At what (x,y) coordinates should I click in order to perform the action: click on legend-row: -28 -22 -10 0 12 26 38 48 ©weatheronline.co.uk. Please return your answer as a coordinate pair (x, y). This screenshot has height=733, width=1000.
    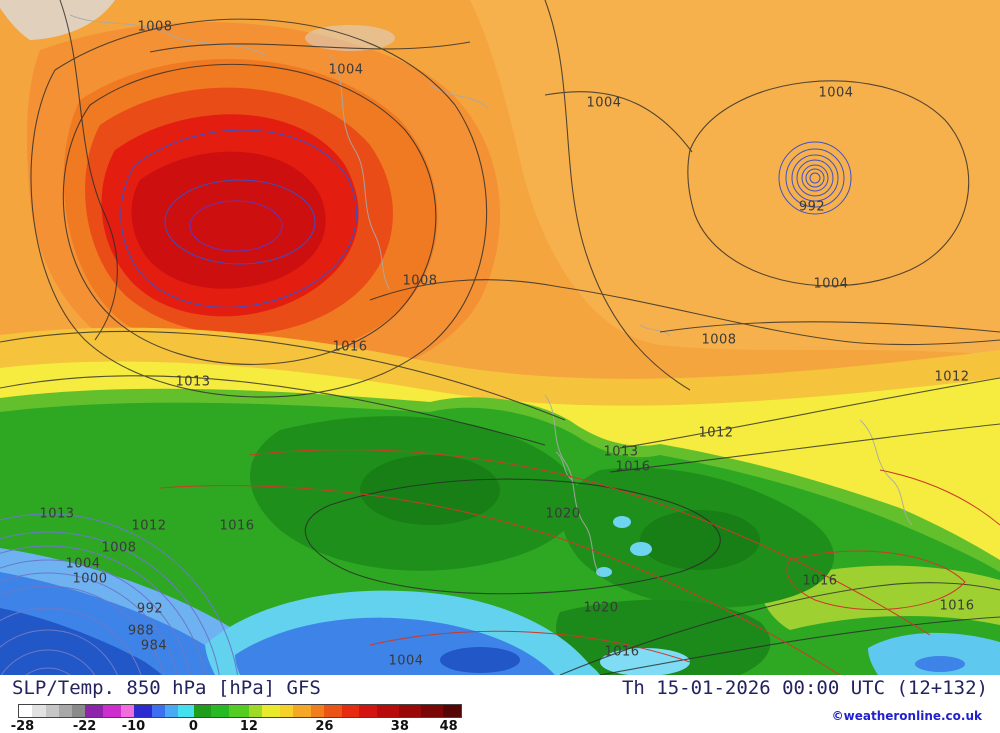
    Looking at the image, I should click on (500, 717).